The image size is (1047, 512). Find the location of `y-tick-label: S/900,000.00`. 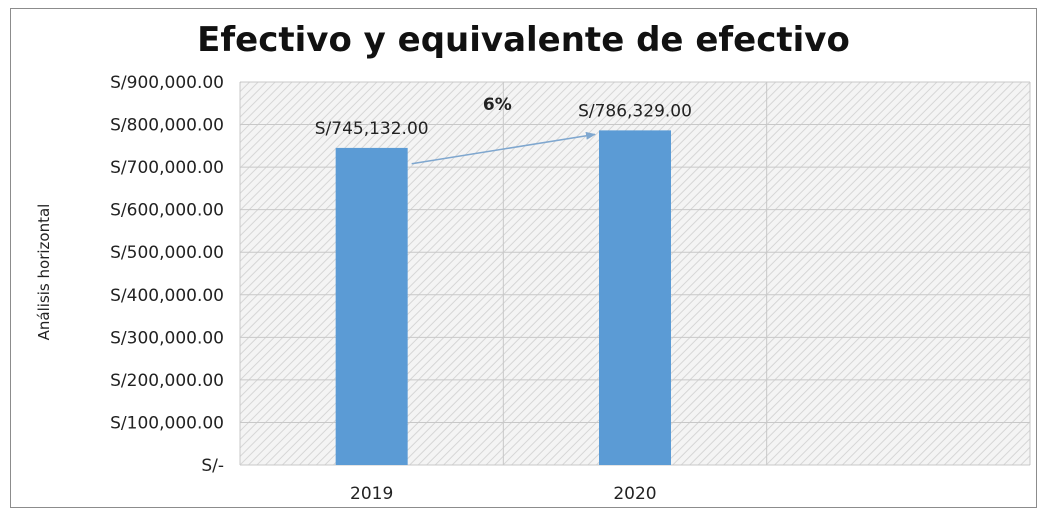

y-tick-label: S/900,000.00 is located at coordinates (167, 83).